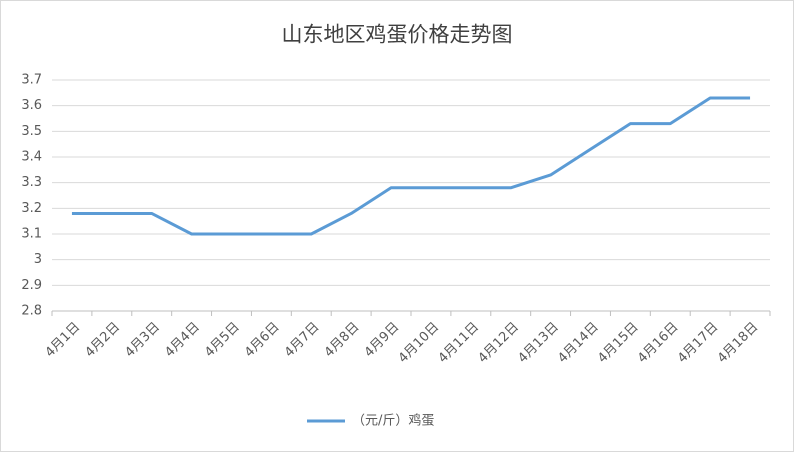 The width and height of the screenshot is (794, 452). What do you see at coordinates (38, 259) in the screenshot?
I see `y-tick-label: 3` at bounding box center [38, 259].